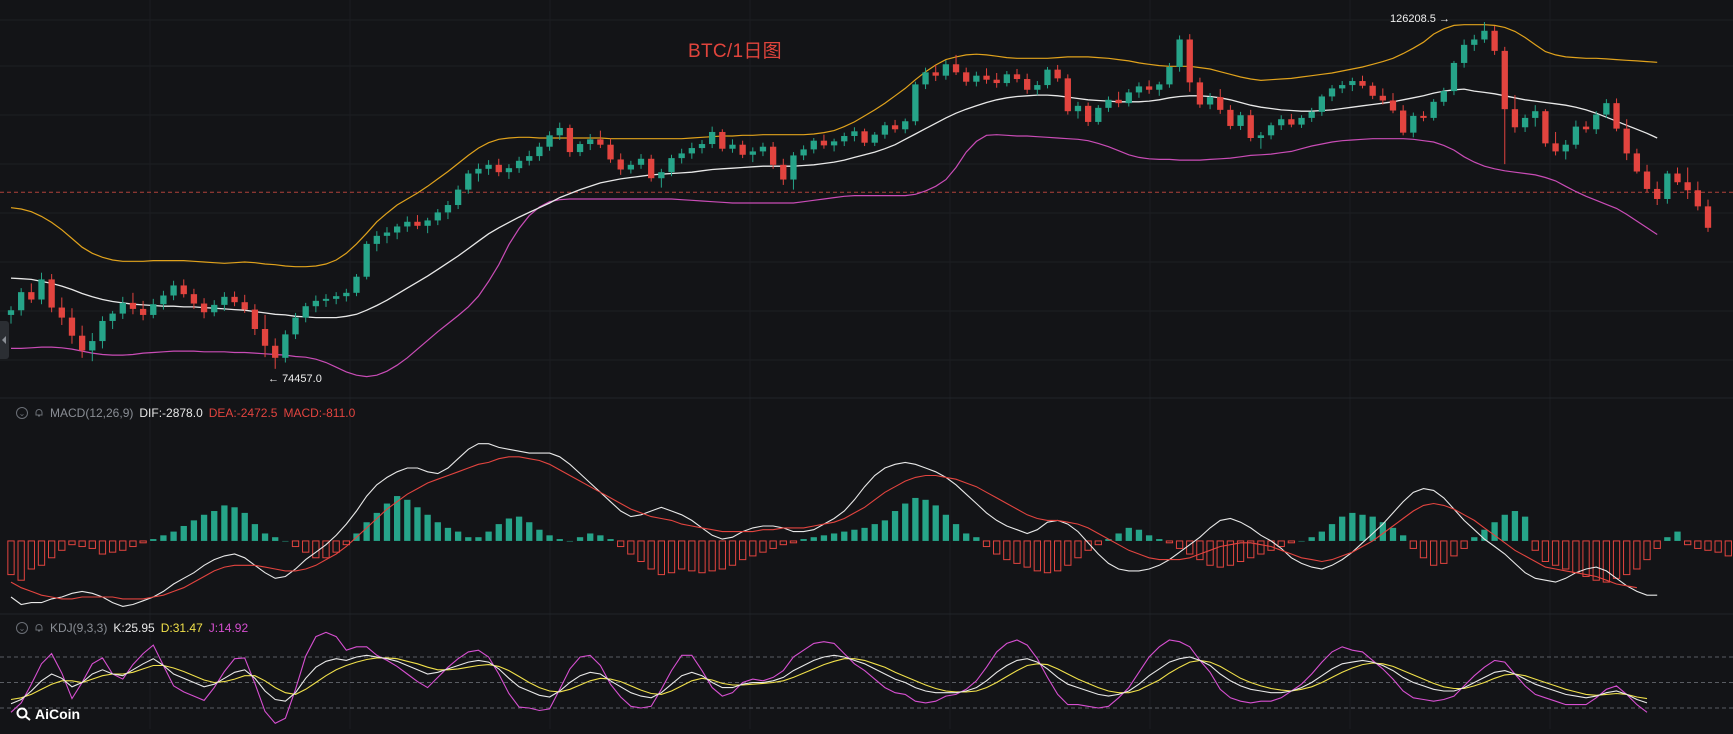 This screenshot has height=734, width=1733. What do you see at coordinates (319, 413) in the screenshot?
I see `macd-macd-value: MACD:-811.0` at bounding box center [319, 413].